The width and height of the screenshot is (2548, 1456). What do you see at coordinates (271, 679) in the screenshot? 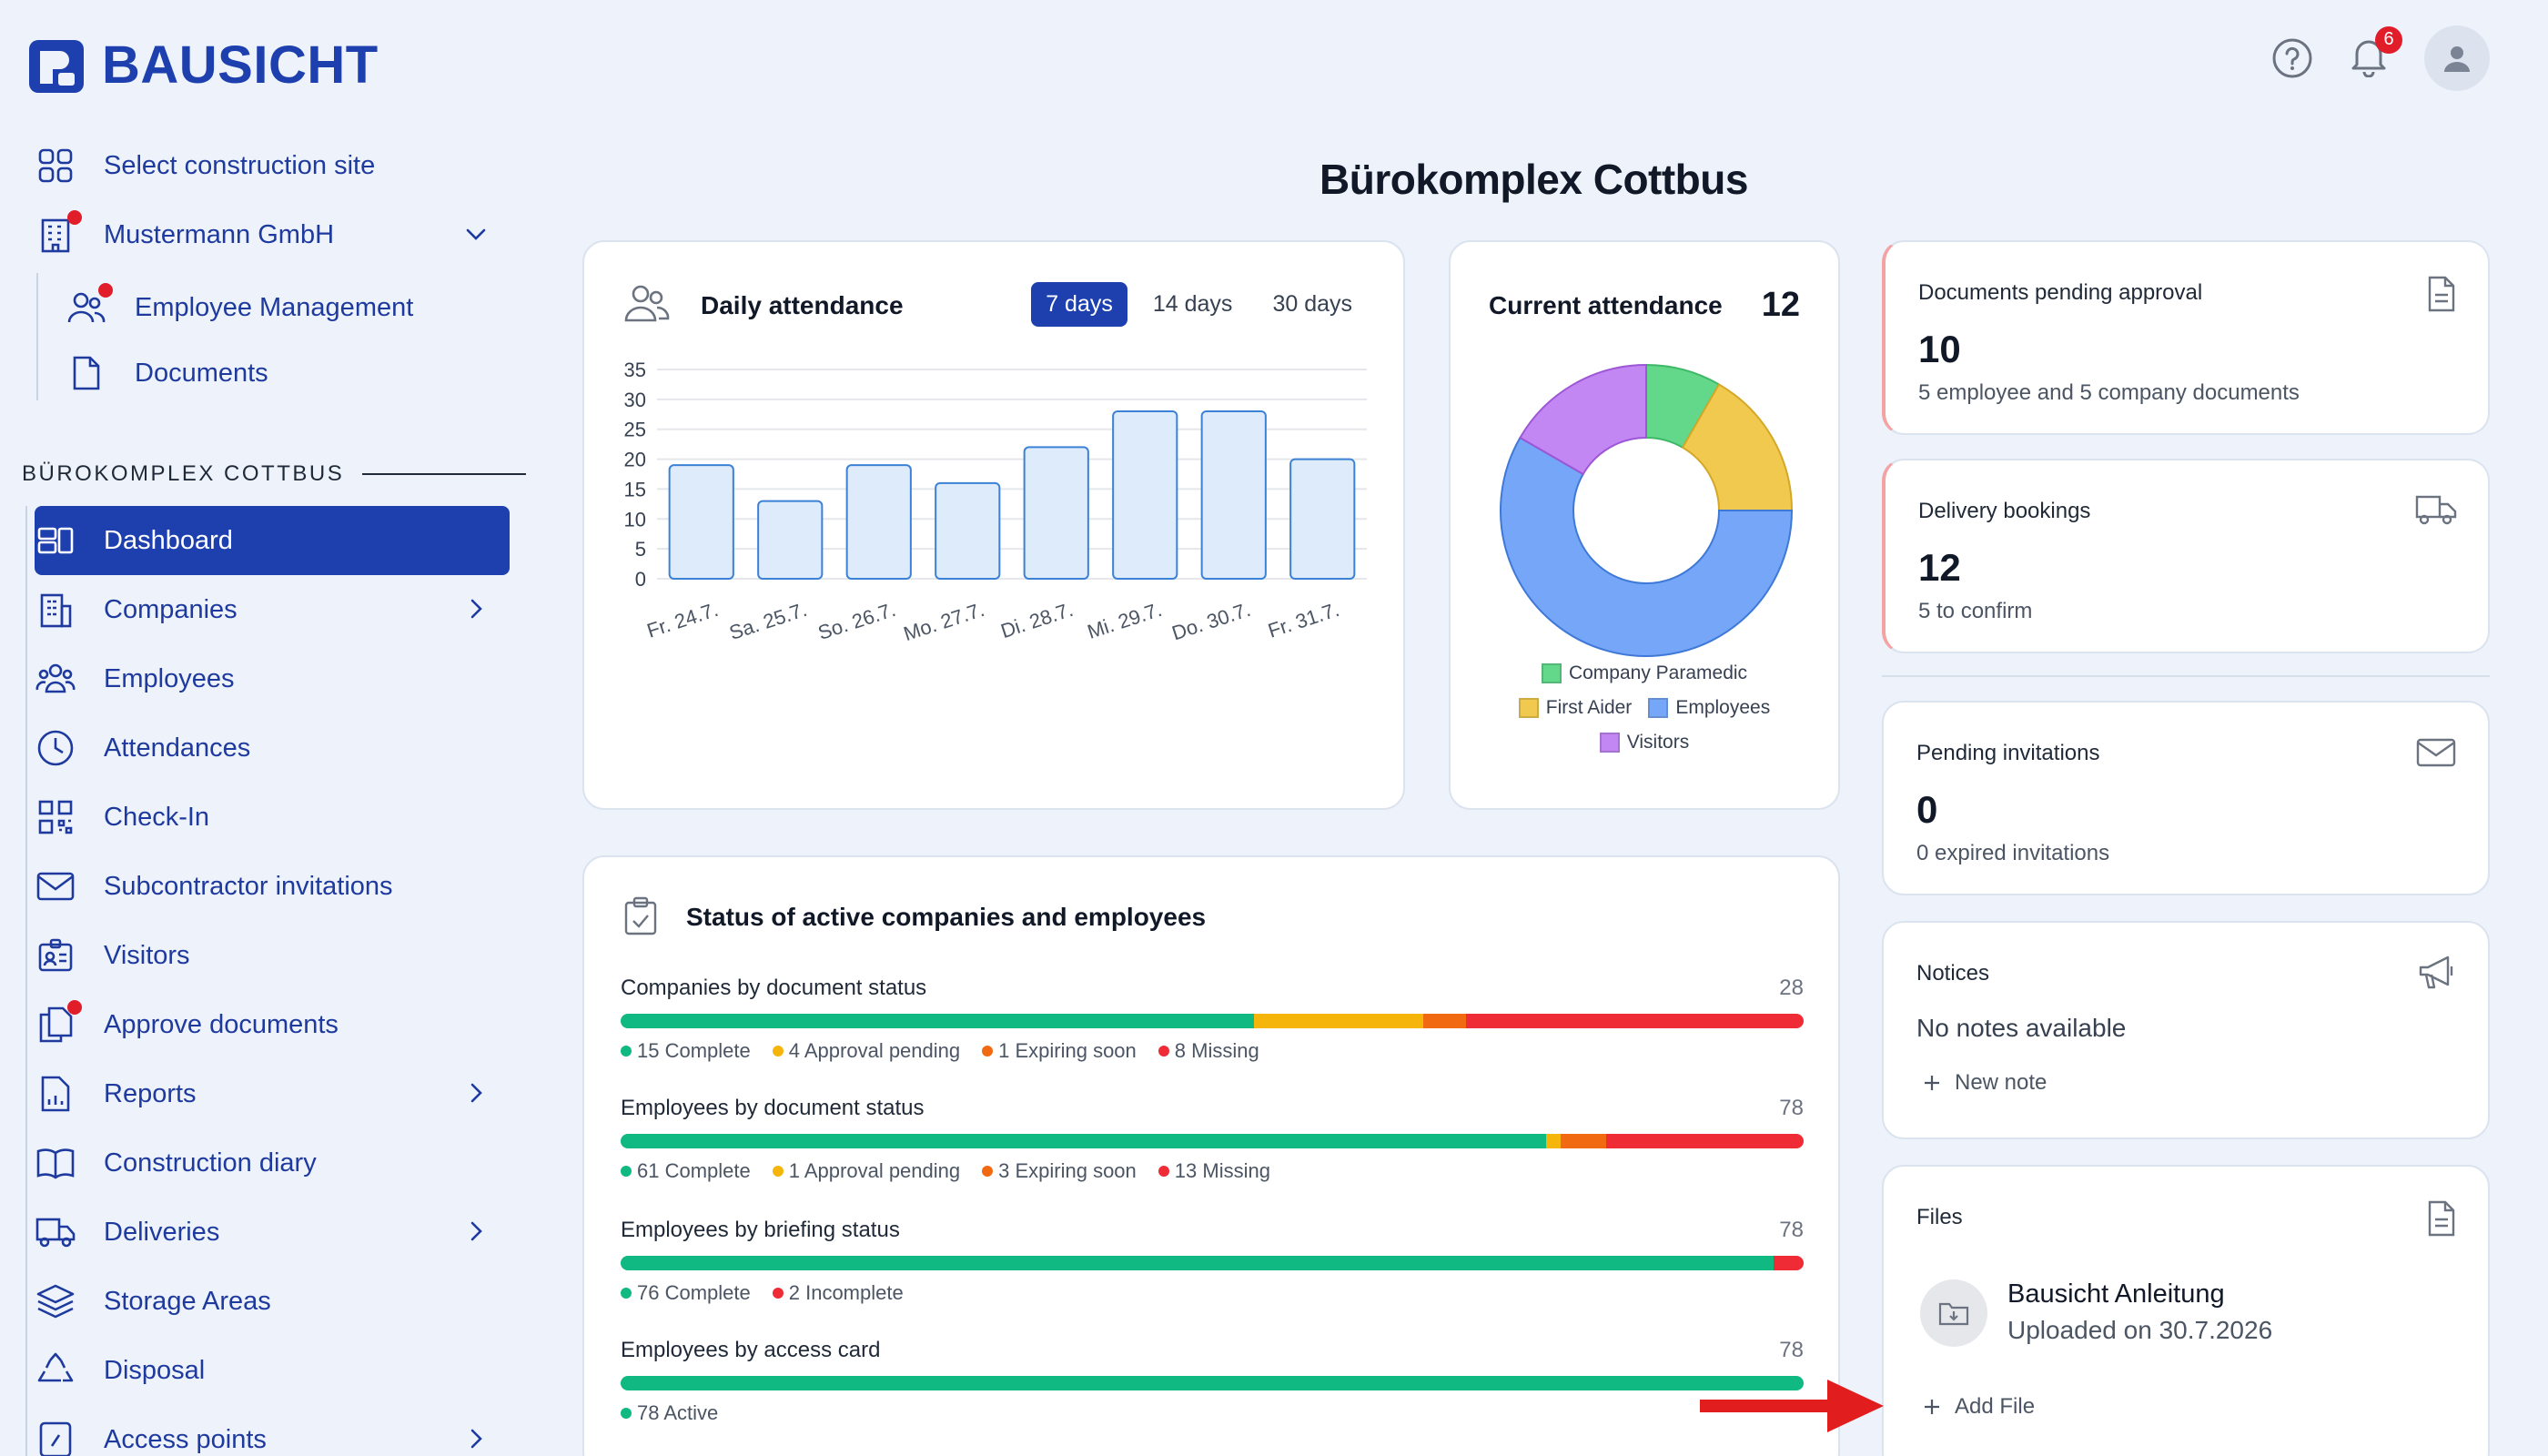
I see `nav-employees: Employees` at bounding box center [271, 679].